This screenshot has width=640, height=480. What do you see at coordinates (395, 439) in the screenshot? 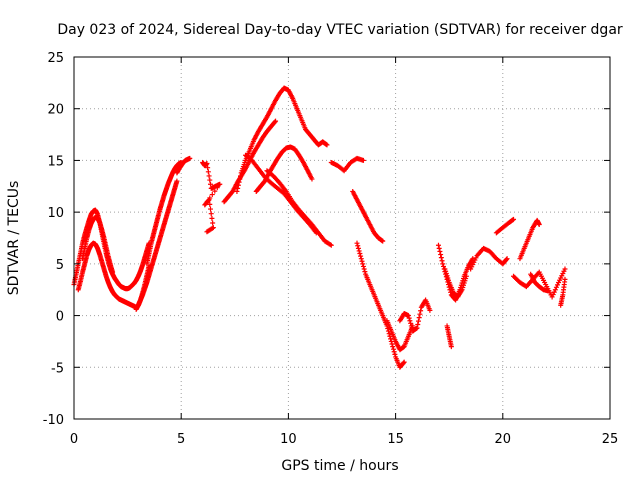
I see `x-tick-label: 15` at bounding box center [395, 439].